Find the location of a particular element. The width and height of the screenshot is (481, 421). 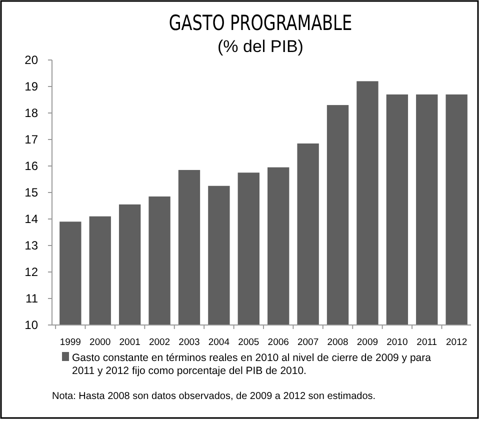

x-tick-label: 2007 is located at coordinates (308, 342).